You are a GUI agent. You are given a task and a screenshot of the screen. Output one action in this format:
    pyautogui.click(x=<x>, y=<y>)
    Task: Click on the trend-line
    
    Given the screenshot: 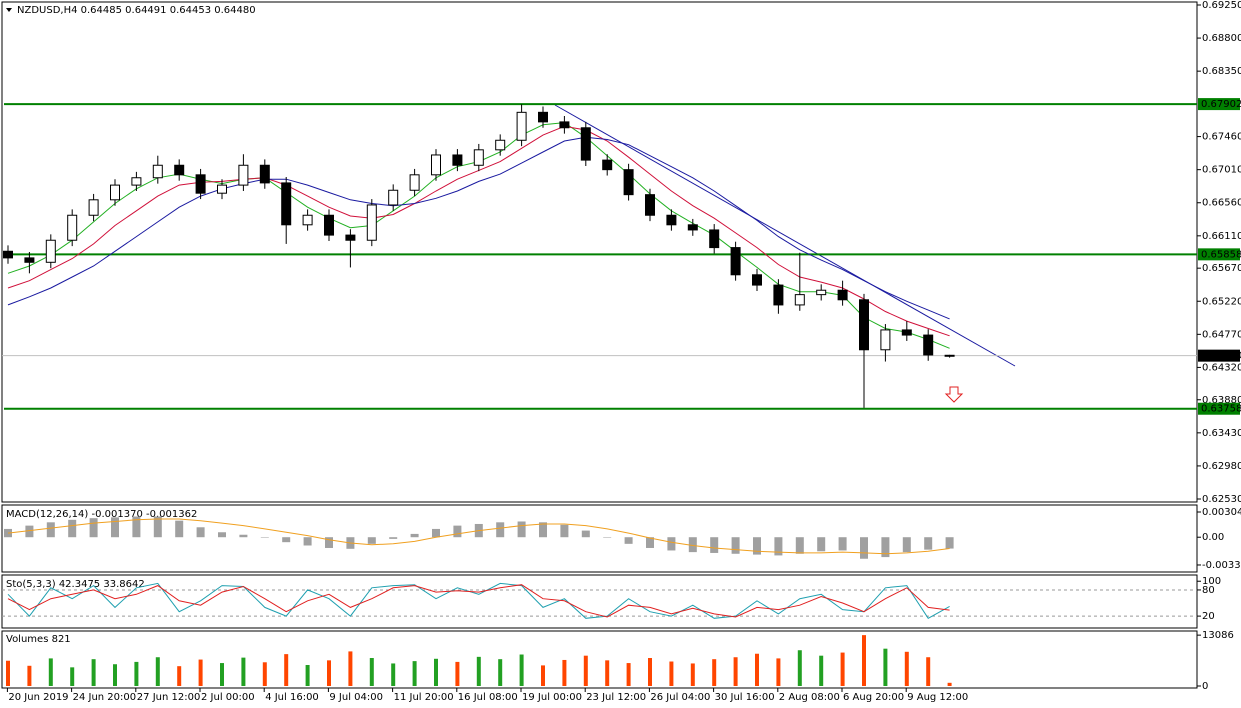 What is the action you would take?
    pyautogui.click(x=785, y=235)
    